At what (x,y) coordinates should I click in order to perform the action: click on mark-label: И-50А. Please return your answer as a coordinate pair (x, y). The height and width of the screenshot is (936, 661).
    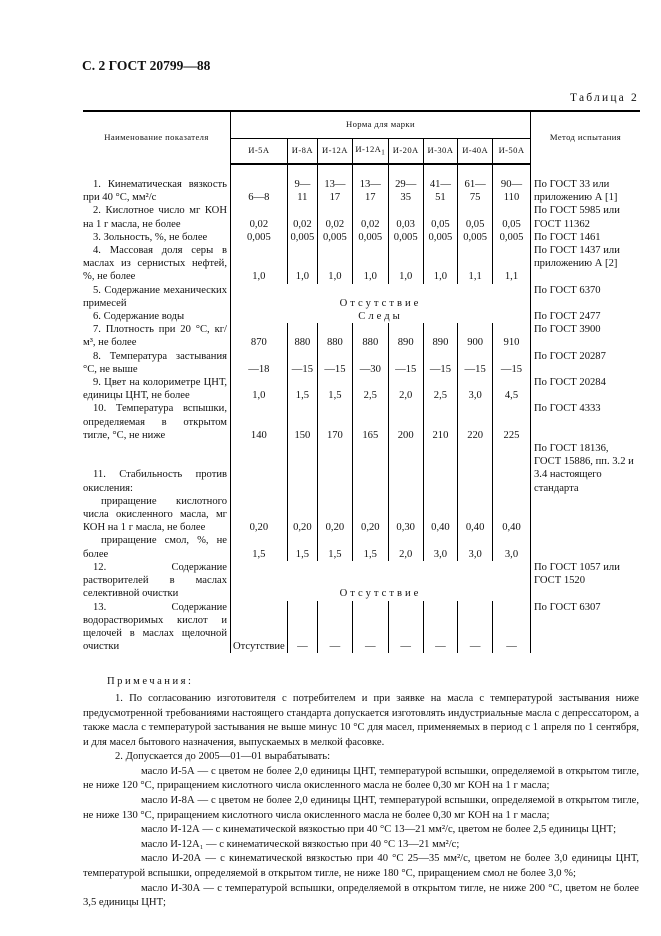
    Looking at the image, I should click on (511, 150).